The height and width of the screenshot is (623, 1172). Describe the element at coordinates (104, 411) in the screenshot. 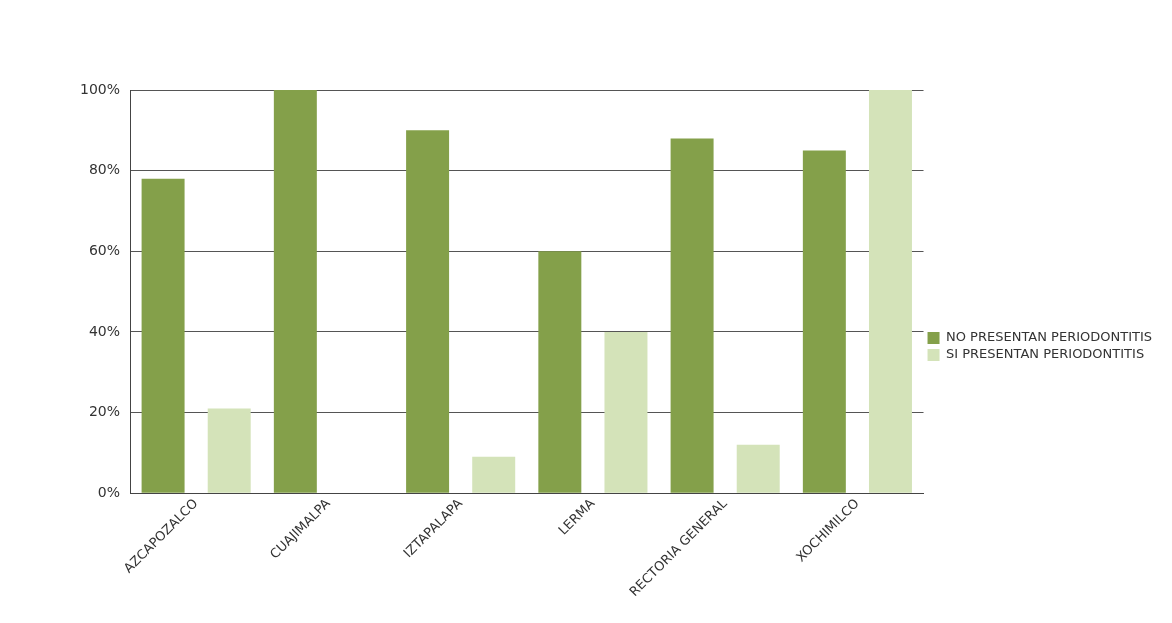

I see `y-tick-label: 20%` at that location.